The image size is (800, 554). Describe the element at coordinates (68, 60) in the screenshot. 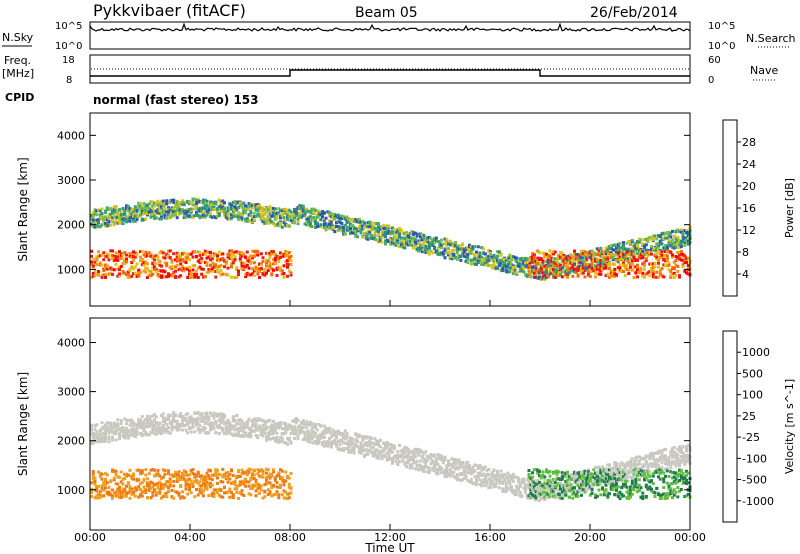

I see `freq-top-label: 18` at that location.